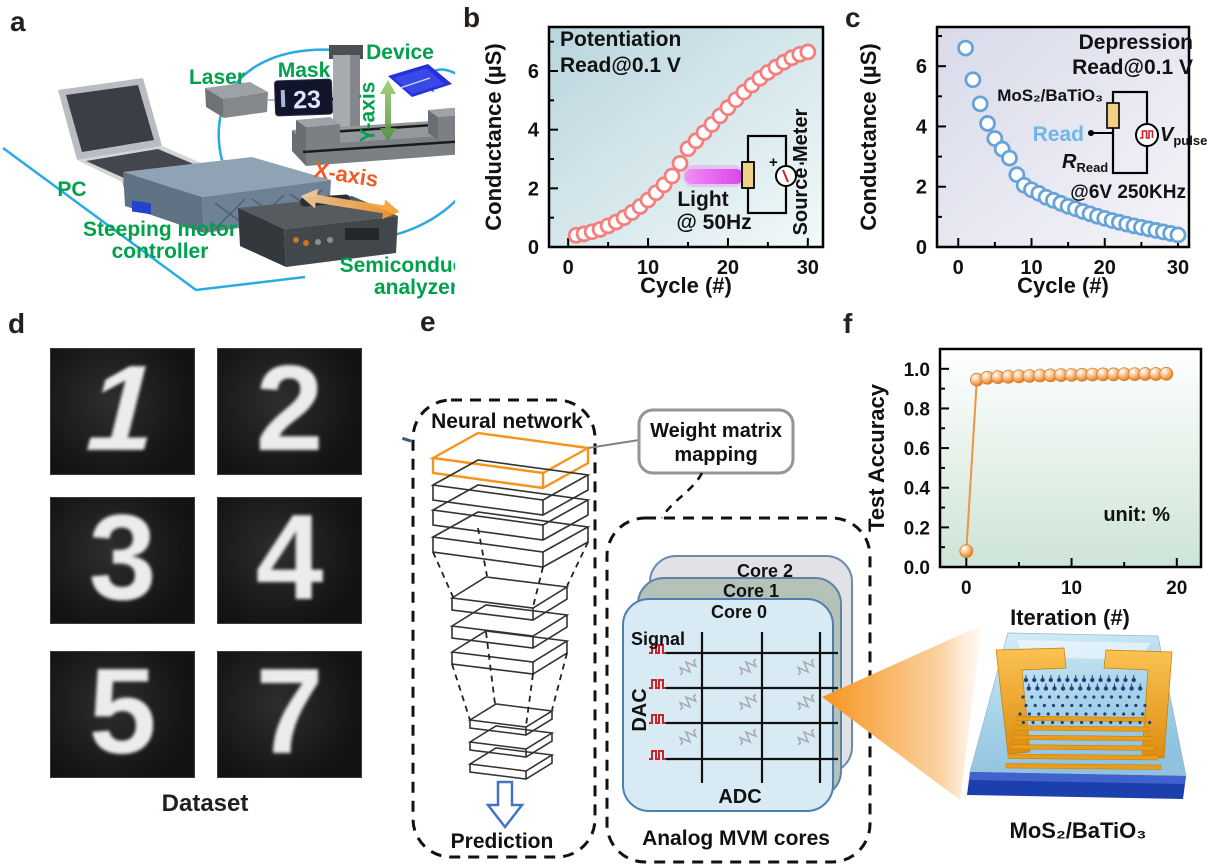  What do you see at coordinates (1136, 515) in the screenshot?
I see `unit-annotation: unit: %` at bounding box center [1136, 515].